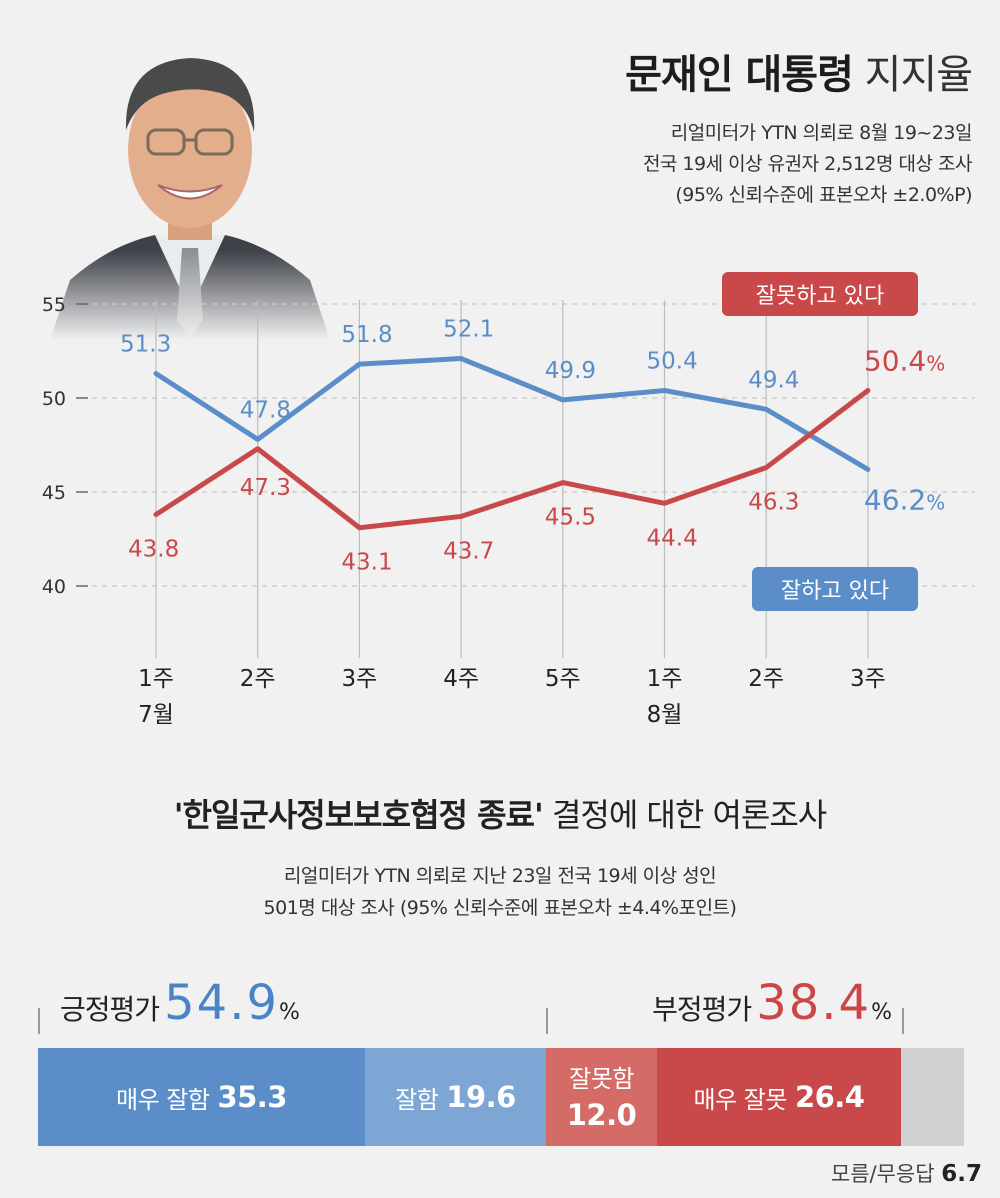  I want to click on series-line-approve, so click(512, 414).